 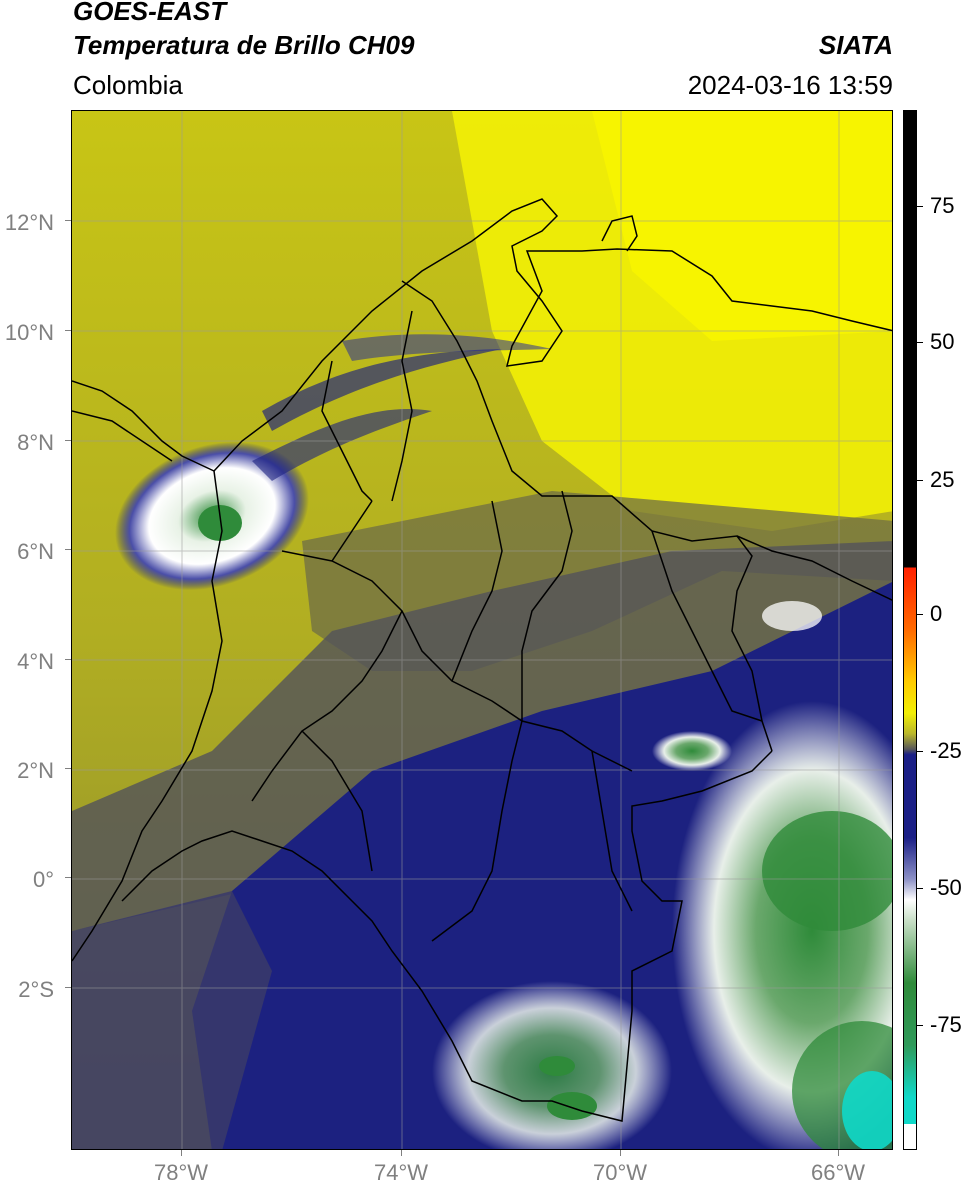 What do you see at coordinates (790, 85) in the screenshot?
I see `timestamp-label: 2024-03-16 13:59` at bounding box center [790, 85].